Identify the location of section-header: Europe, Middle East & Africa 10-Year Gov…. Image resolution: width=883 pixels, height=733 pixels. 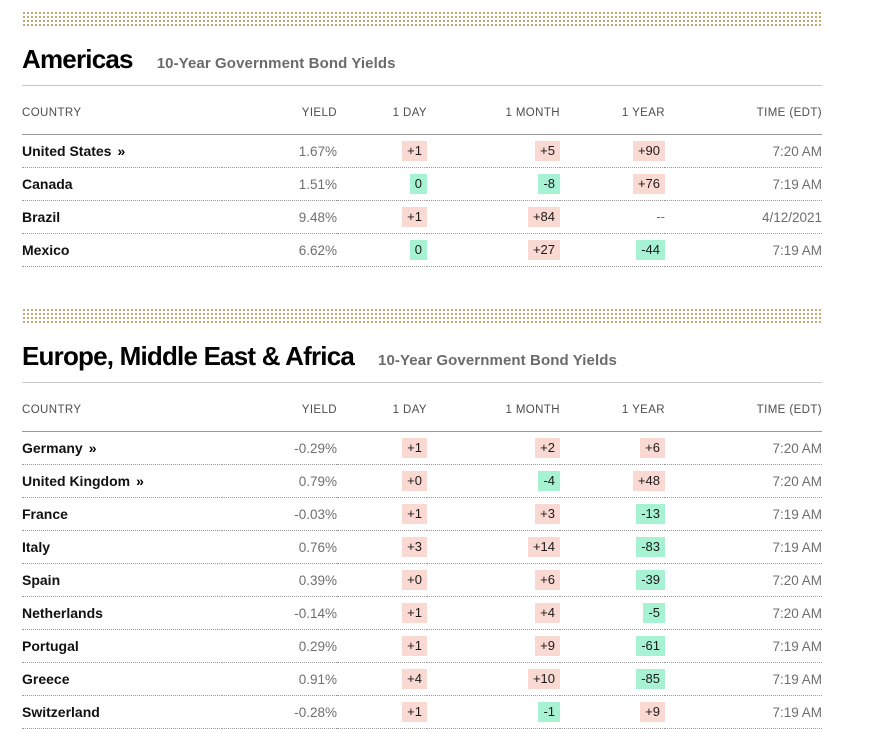
(422, 356).